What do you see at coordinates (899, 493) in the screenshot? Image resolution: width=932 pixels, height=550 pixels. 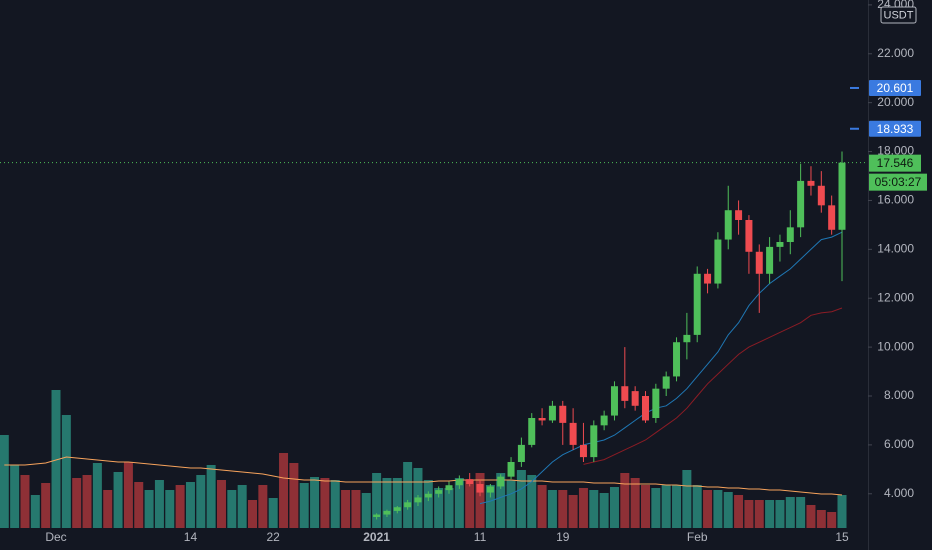 I see `y-tick-label: 4.000` at bounding box center [899, 493].